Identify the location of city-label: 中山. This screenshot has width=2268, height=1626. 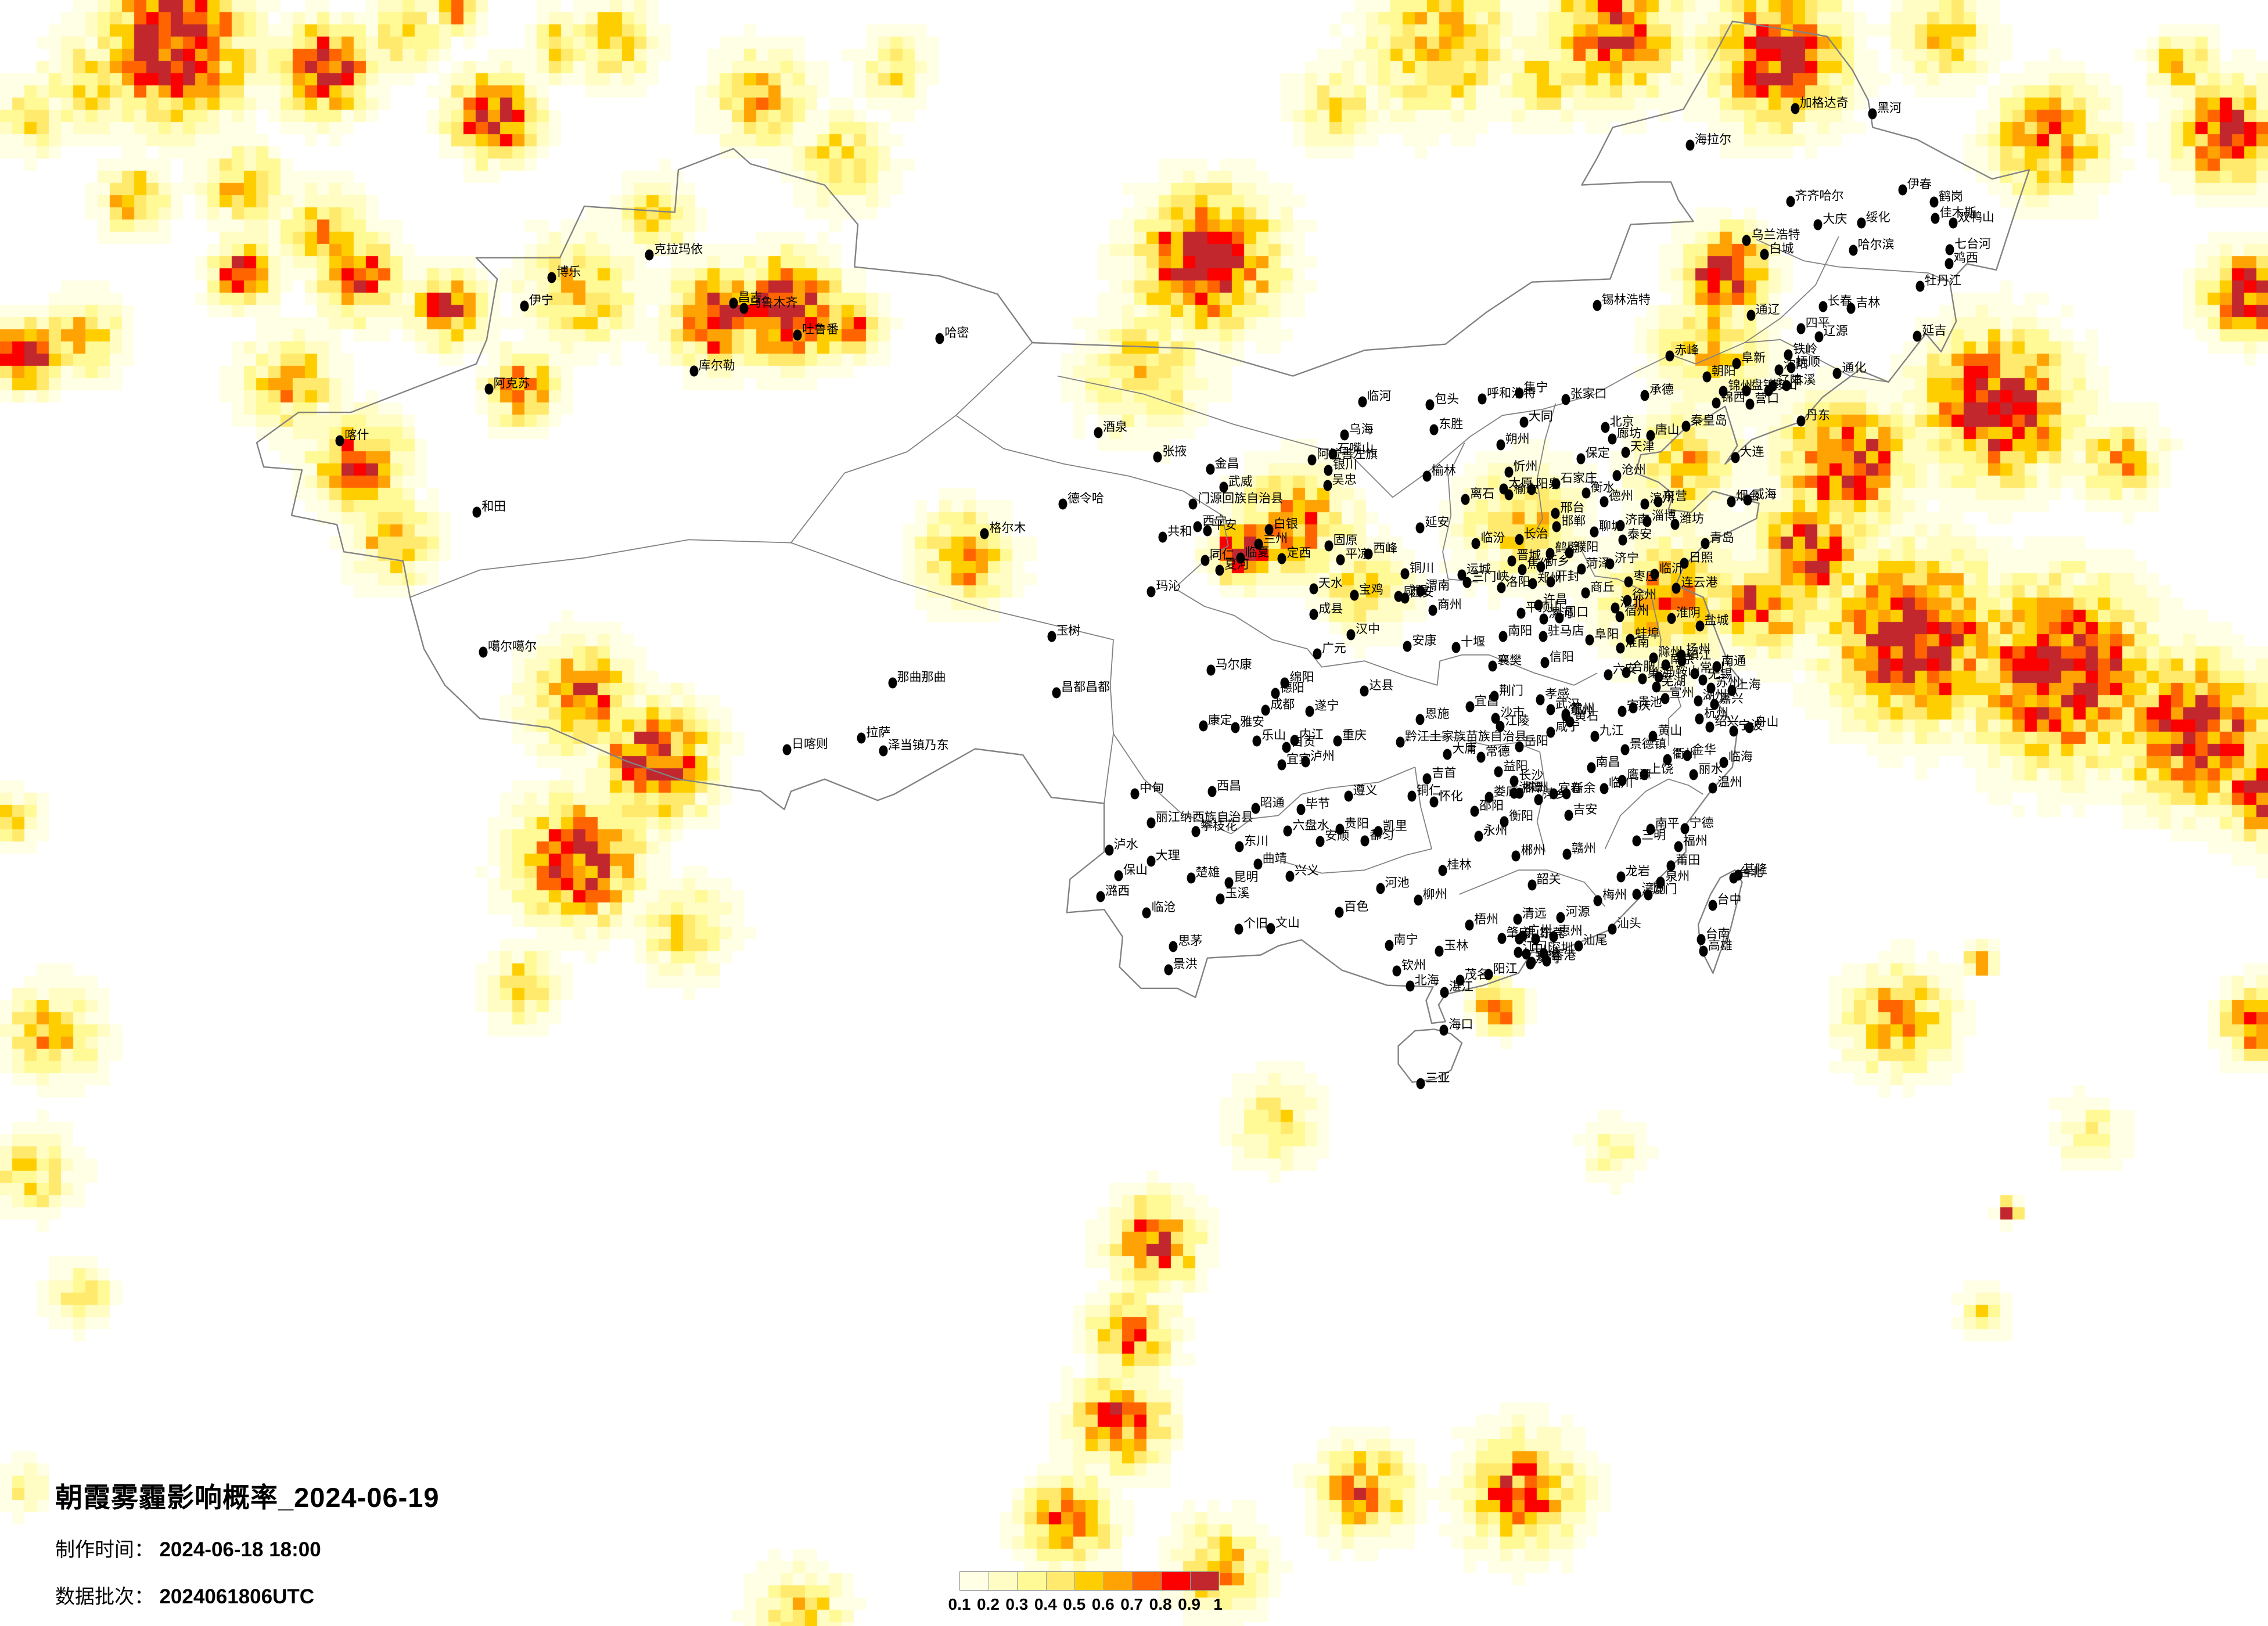
(1542, 949).